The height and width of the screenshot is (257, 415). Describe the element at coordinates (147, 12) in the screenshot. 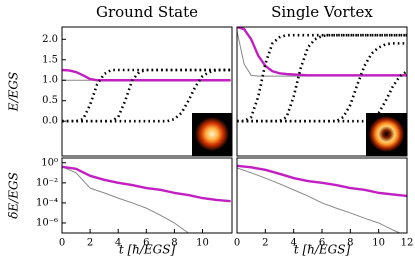

I see `chart-title: Ground State` at that location.